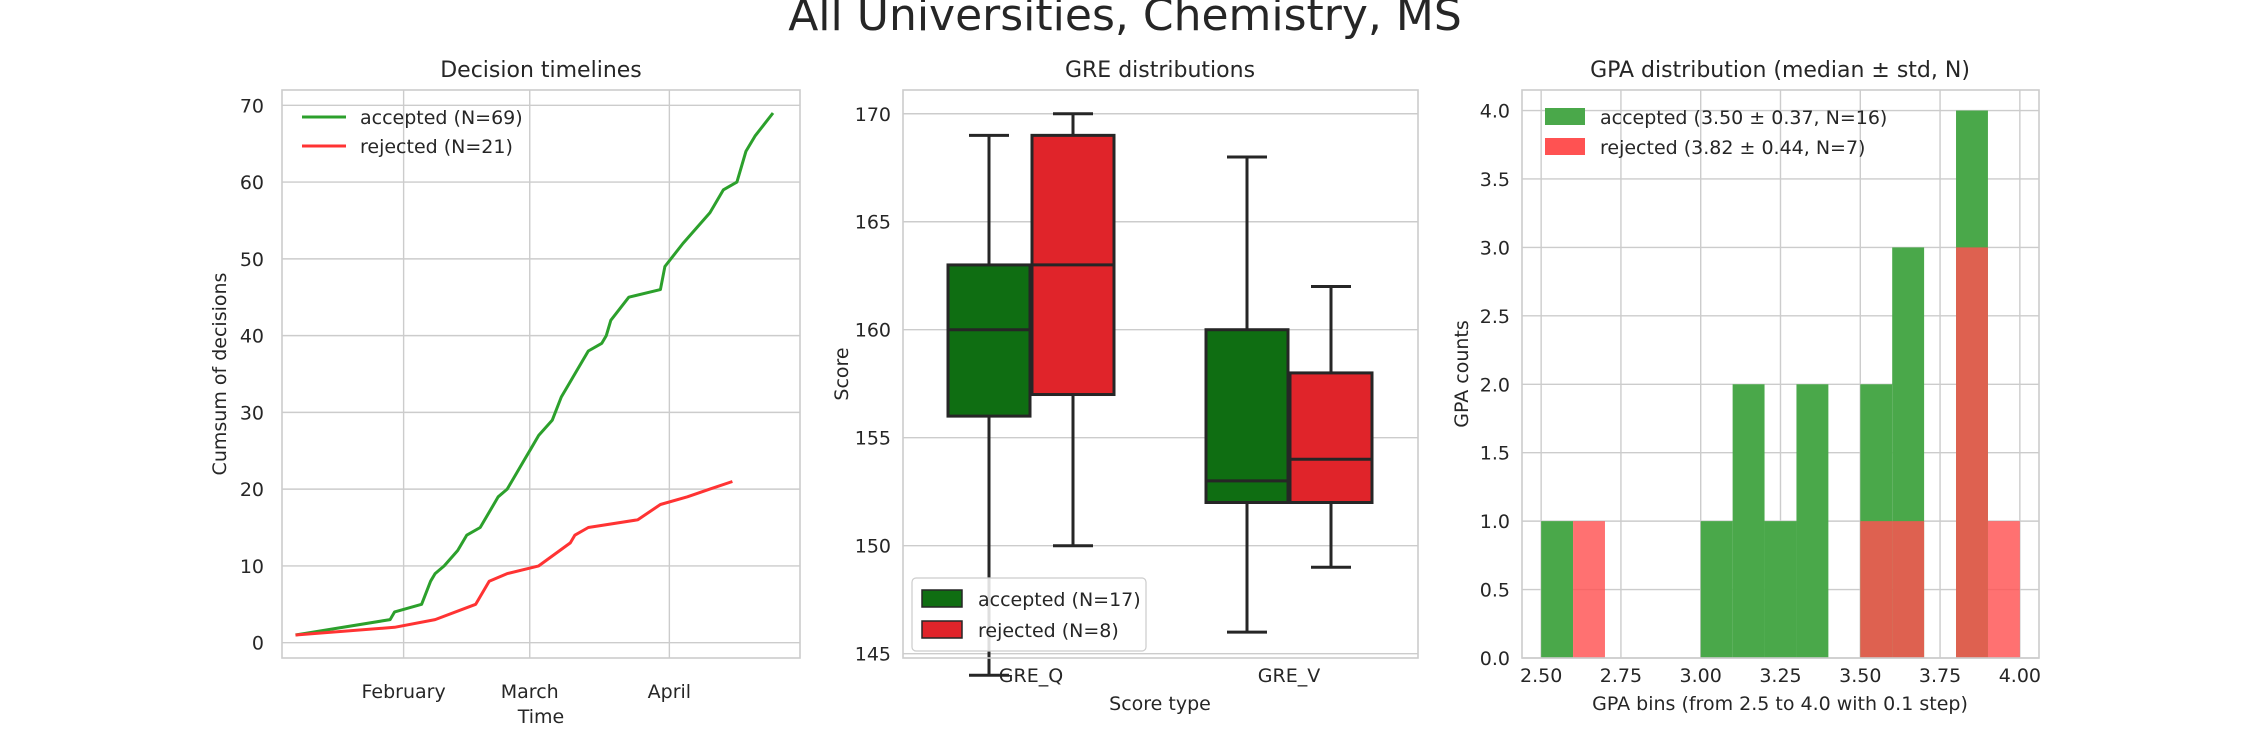  What do you see at coordinates (514, 558) in the screenshot?
I see `rejected-line` at bounding box center [514, 558].